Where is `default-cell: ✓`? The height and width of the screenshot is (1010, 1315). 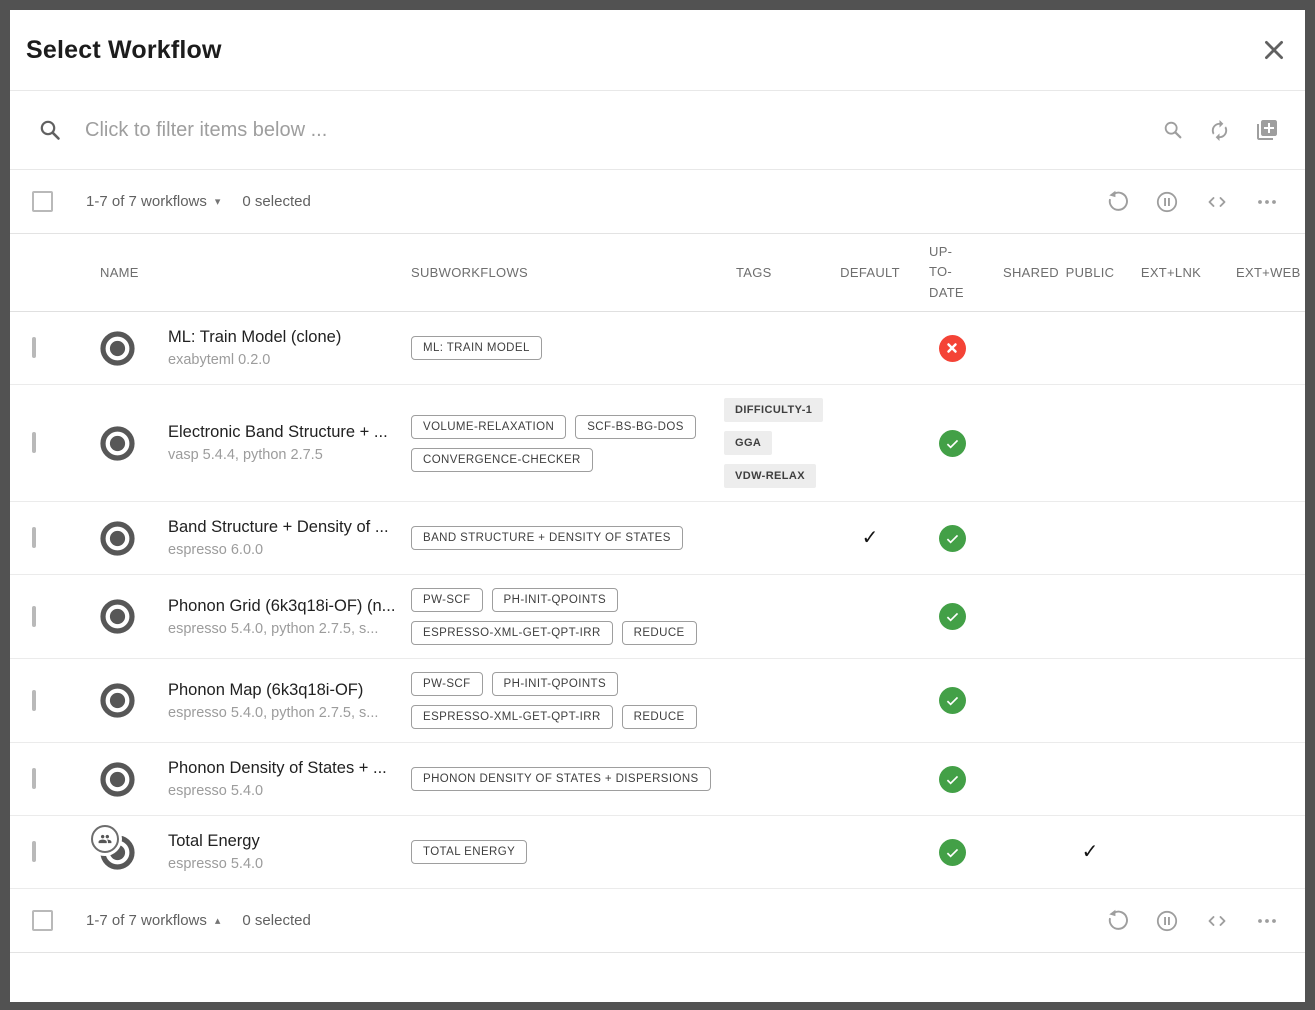 default-cell: ✓ is located at coordinates (870, 538).